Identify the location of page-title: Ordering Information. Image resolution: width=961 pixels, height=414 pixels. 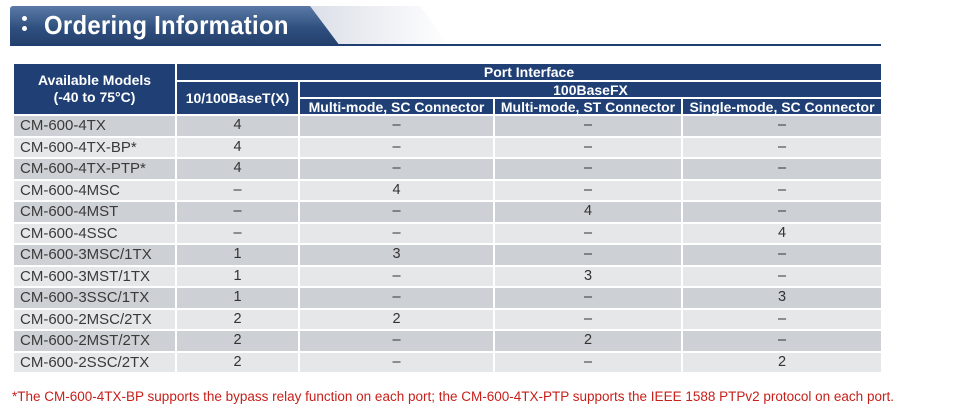
(166, 25).